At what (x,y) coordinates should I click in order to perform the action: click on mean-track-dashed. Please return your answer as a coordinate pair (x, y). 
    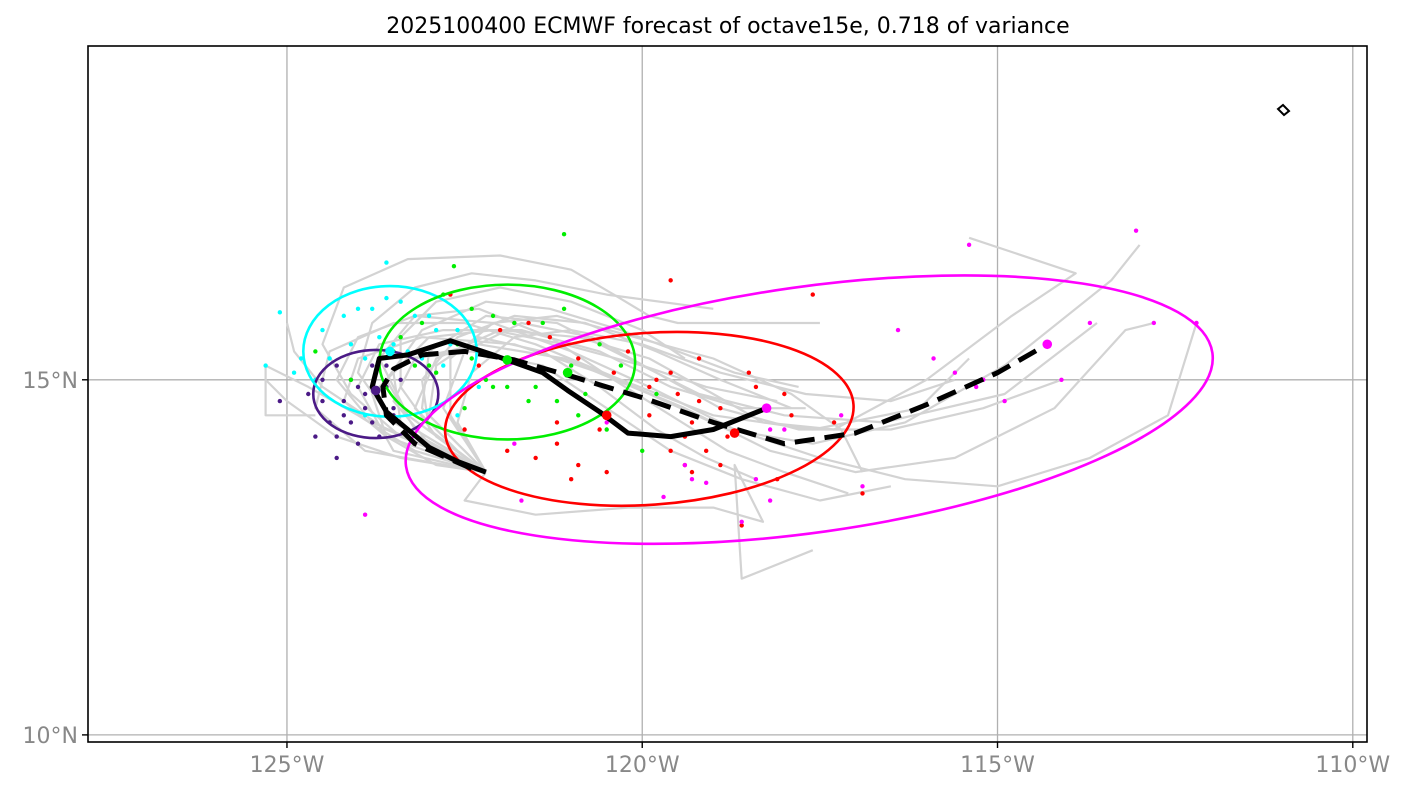
    Looking at the image, I should click on (714, 406).